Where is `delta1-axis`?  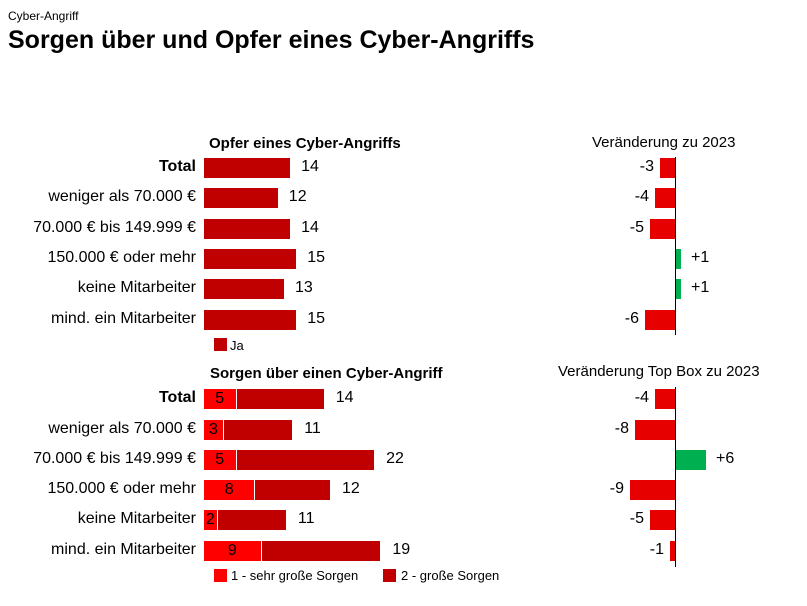
delta1-axis is located at coordinates (675, 246).